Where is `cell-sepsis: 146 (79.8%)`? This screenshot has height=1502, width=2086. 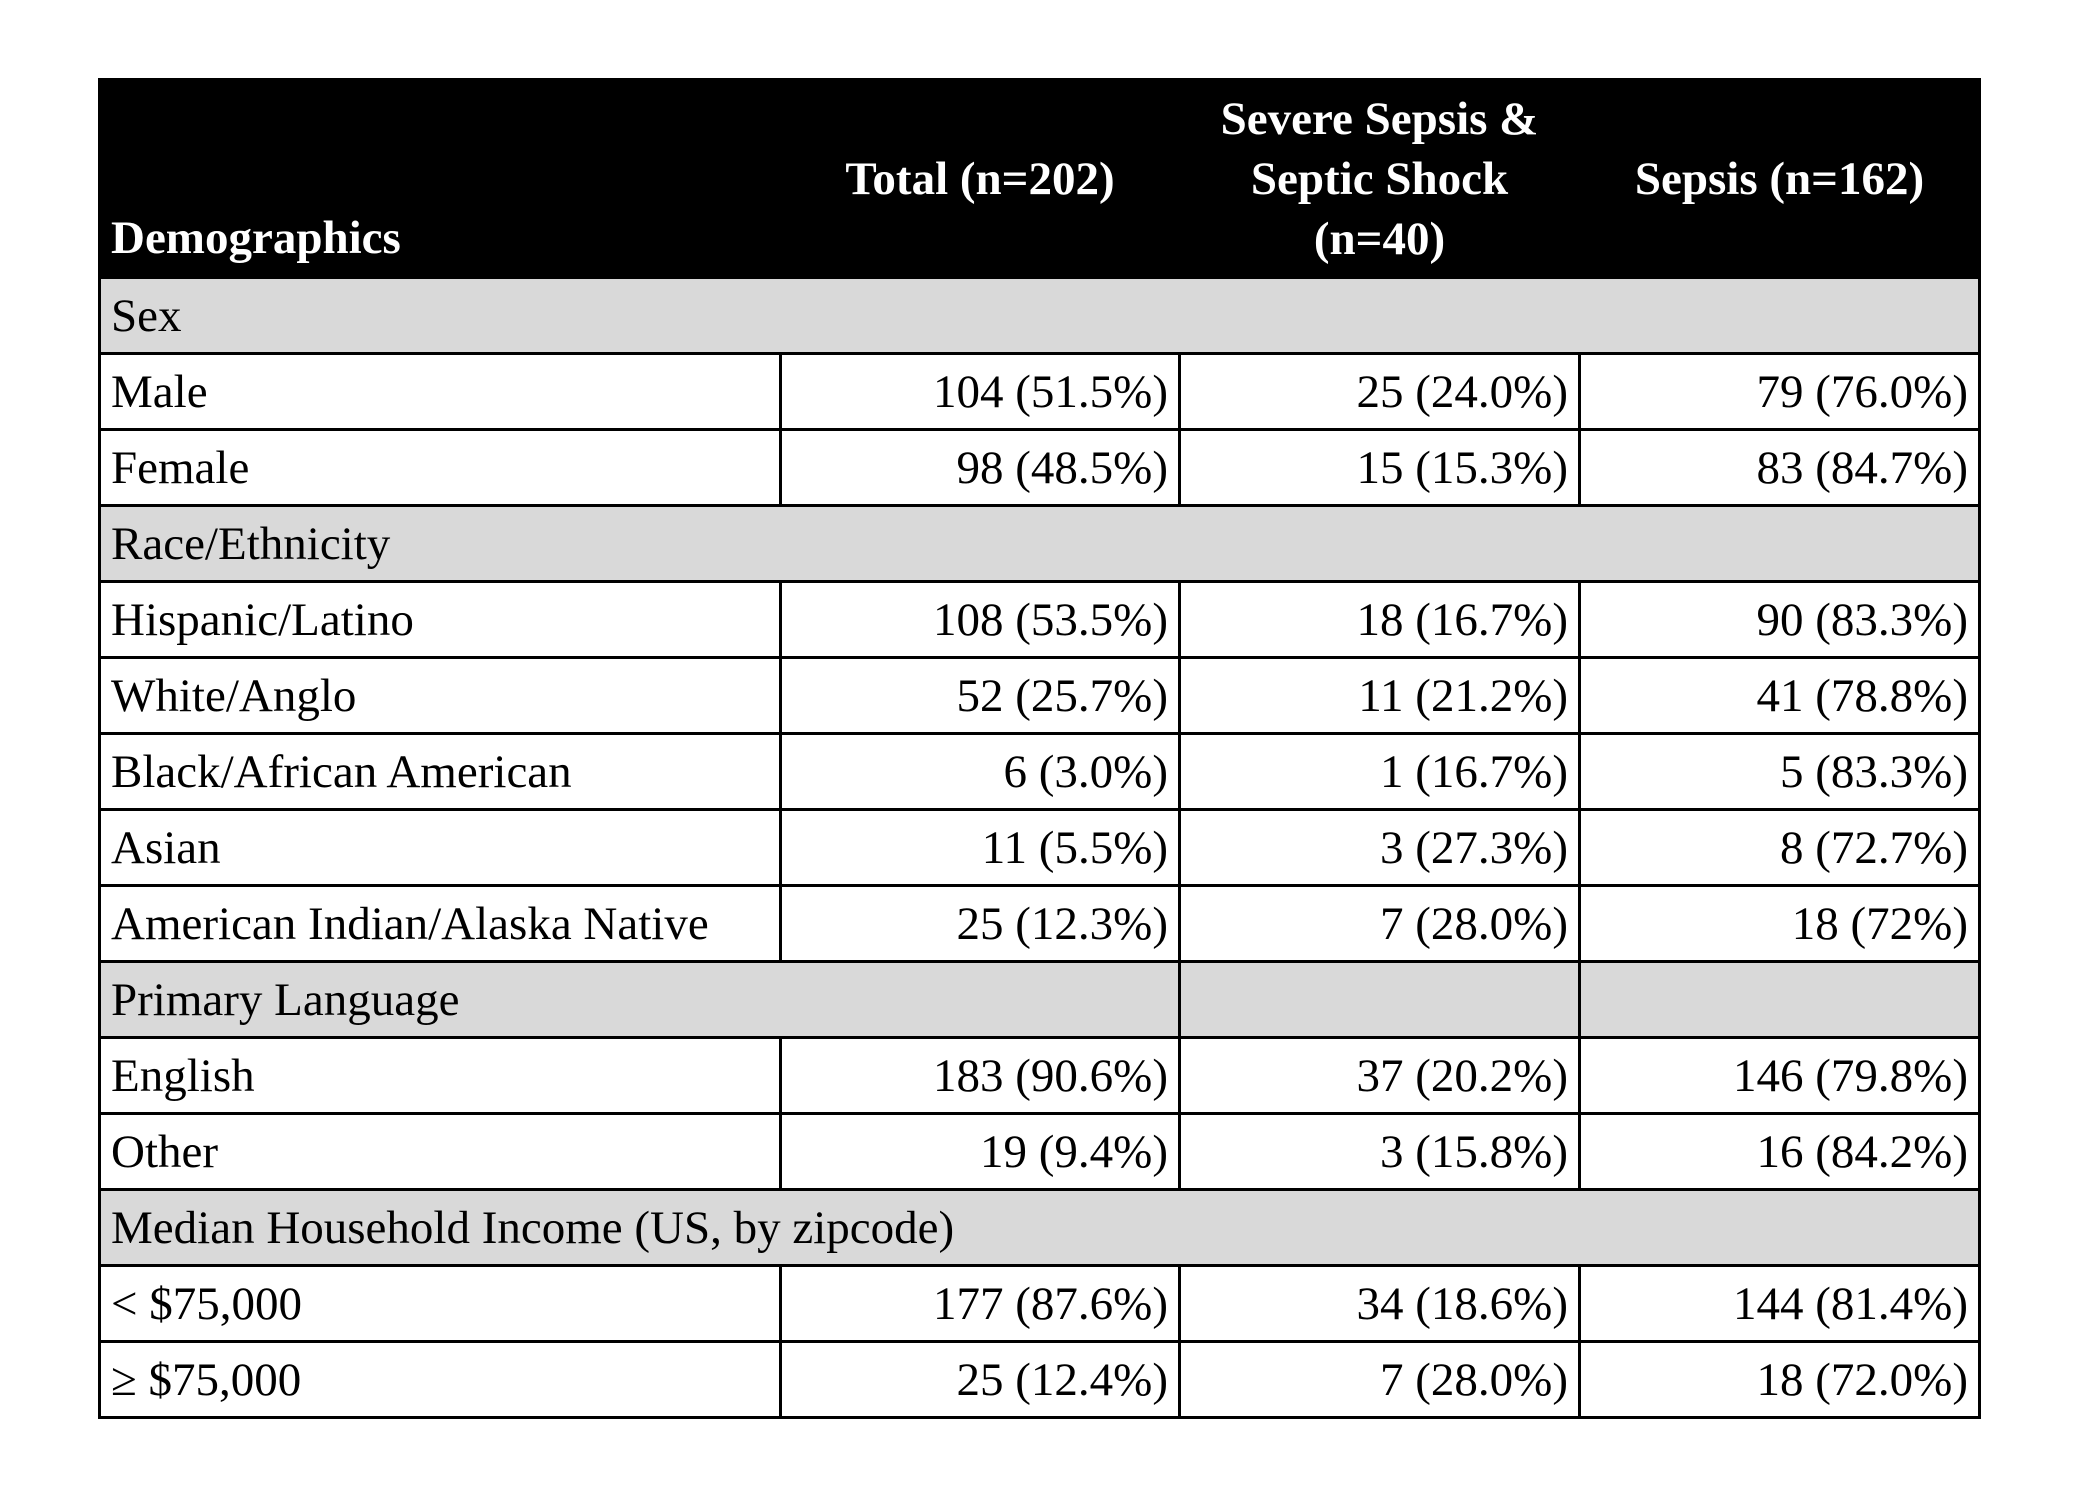 cell-sepsis: 146 (79.8%) is located at coordinates (1779, 1075).